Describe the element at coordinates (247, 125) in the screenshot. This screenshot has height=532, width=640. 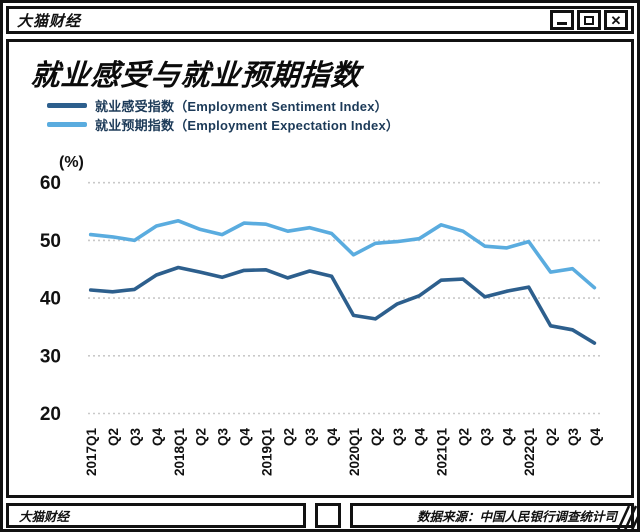
I see `legend-label-expectation: 就业预期指数（Employment Expectation Index）` at that location.